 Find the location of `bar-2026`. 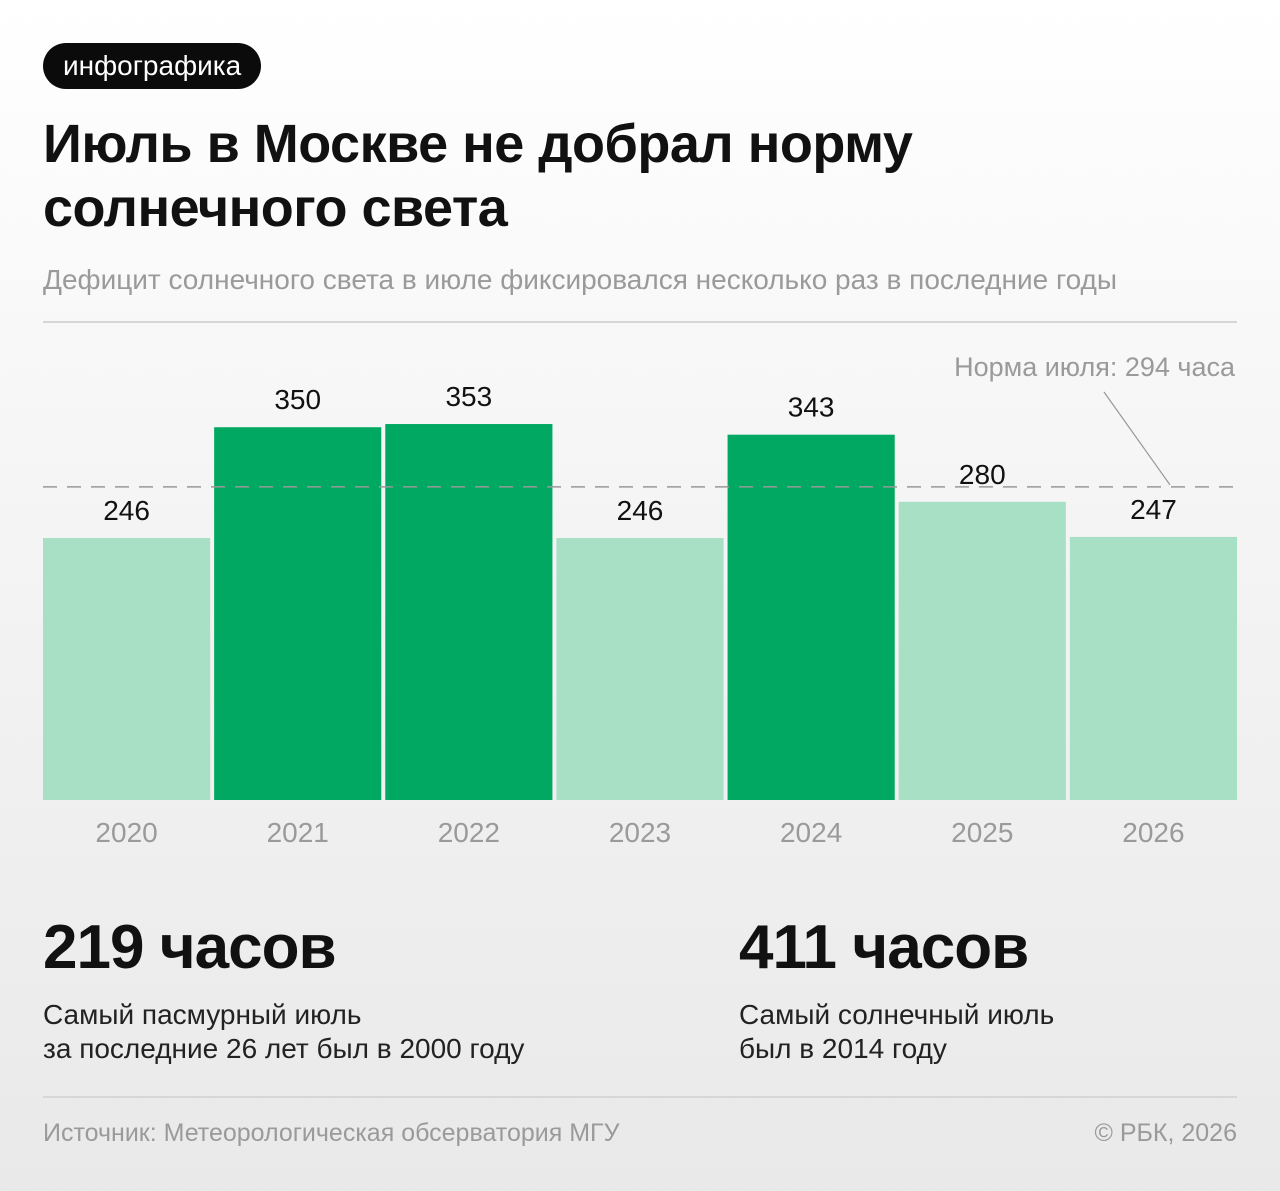

bar-2026 is located at coordinates (1153, 668).